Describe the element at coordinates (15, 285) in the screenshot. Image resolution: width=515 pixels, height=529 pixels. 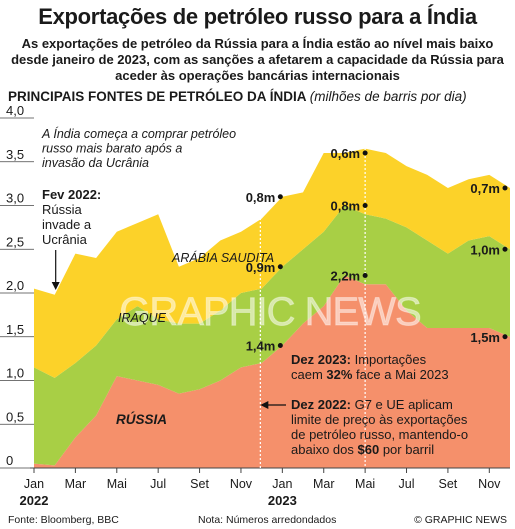
I see `y-tick-label: 2,0` at that location.